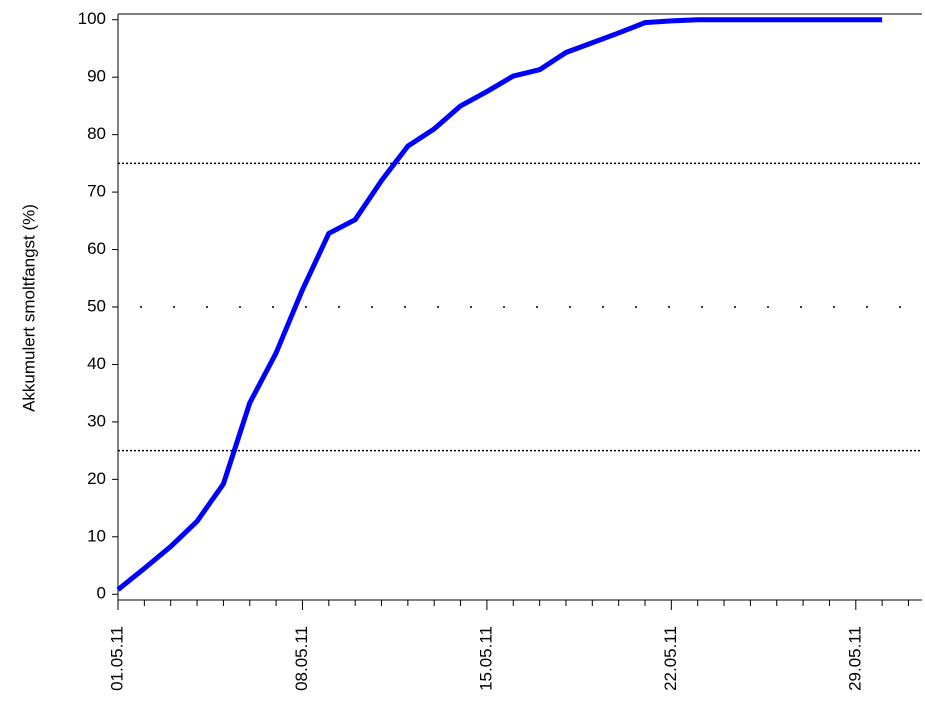  I want to click on y-tick-label: 20, so click(96, 478).